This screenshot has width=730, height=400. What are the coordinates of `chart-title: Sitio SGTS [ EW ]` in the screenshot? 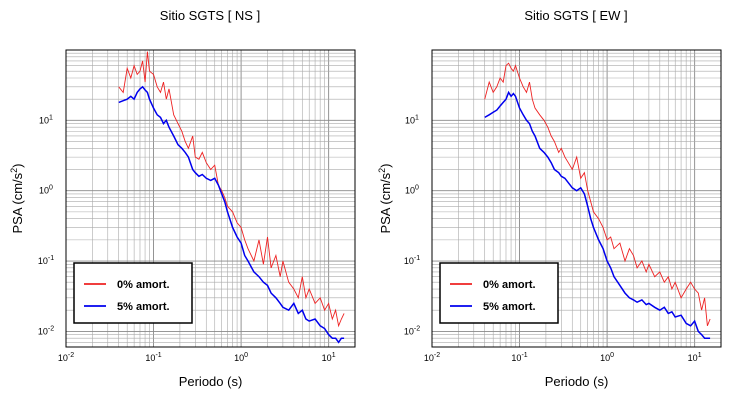 It's located at (575, 15).